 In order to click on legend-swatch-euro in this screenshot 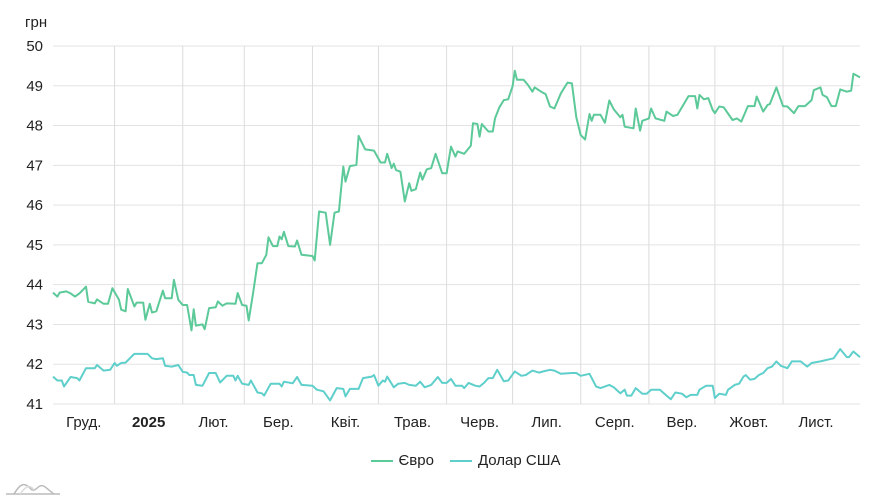, I will do `click(381, 460)`.